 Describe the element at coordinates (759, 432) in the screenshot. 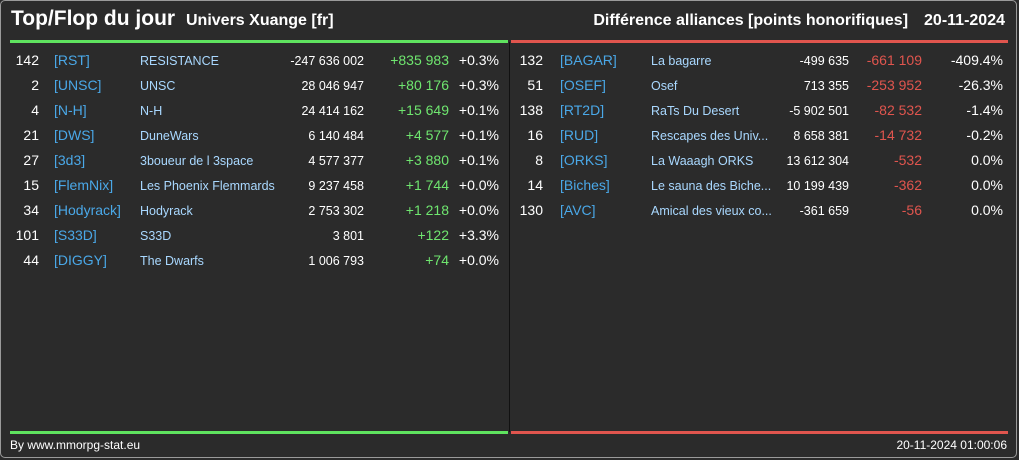

I see `flop-footer-bar` at that location.